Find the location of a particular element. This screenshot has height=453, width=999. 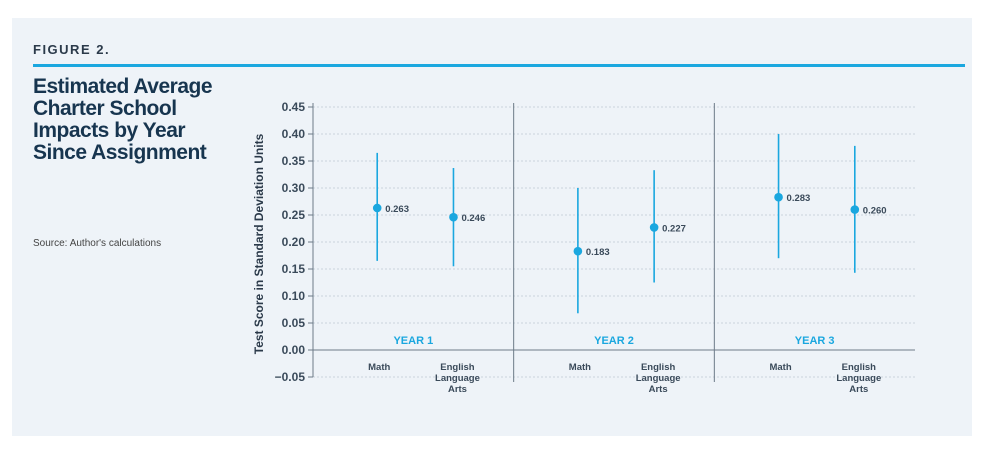

y-tick-label: 0.25 is located at coordinates (294, 215).